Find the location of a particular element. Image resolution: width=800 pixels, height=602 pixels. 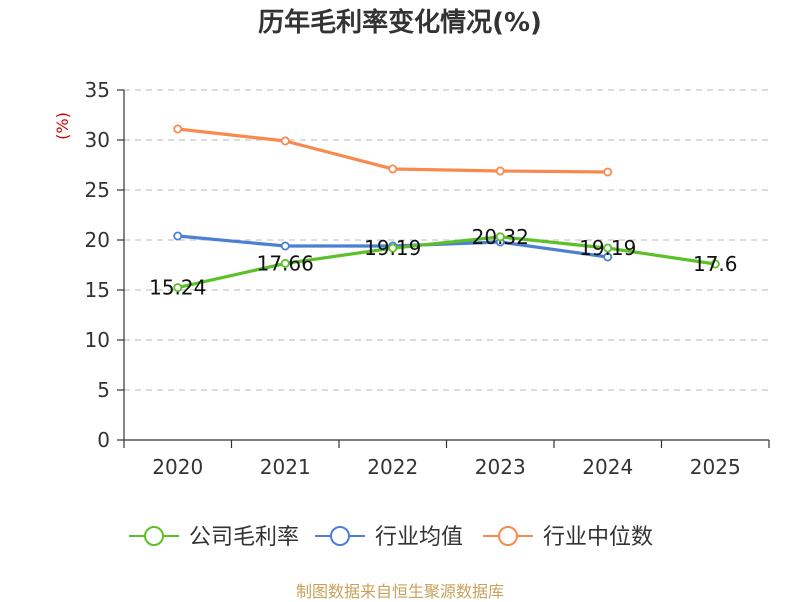

legend: 公司毛利率 行业均值 行业中位数 is located at coordinates (391, 537).